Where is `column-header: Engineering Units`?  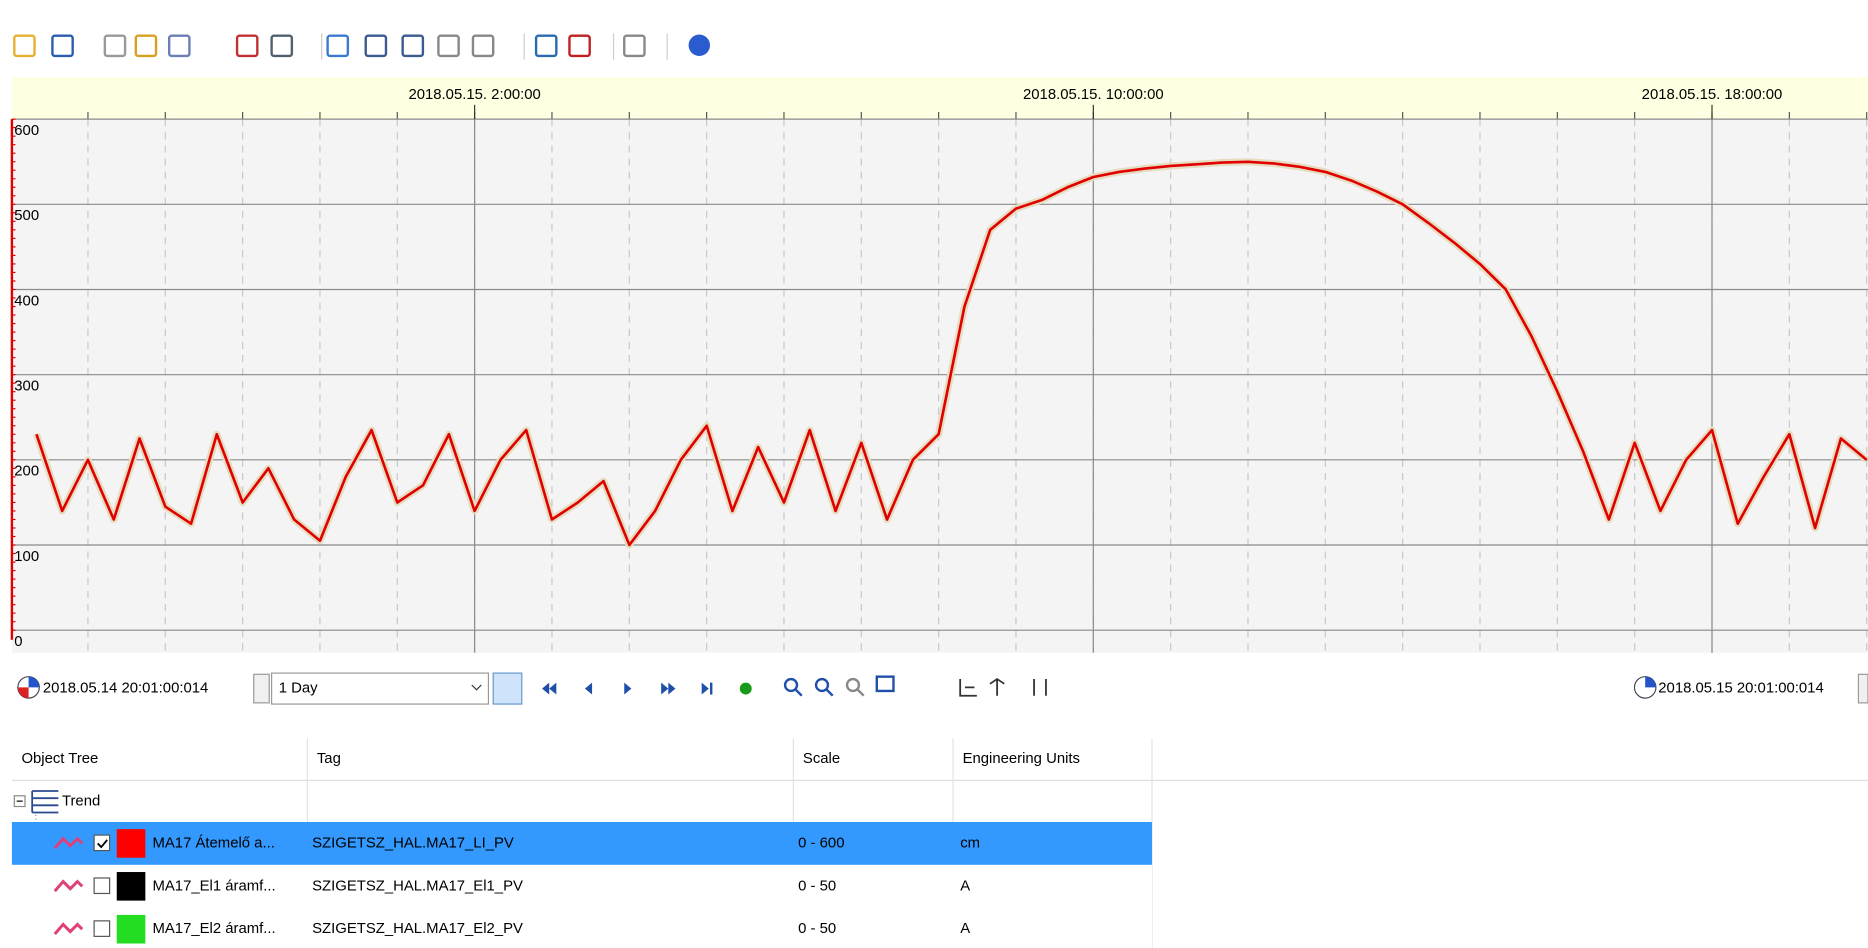
column-header: Engineering Units is located at coordinates (1021, 759).